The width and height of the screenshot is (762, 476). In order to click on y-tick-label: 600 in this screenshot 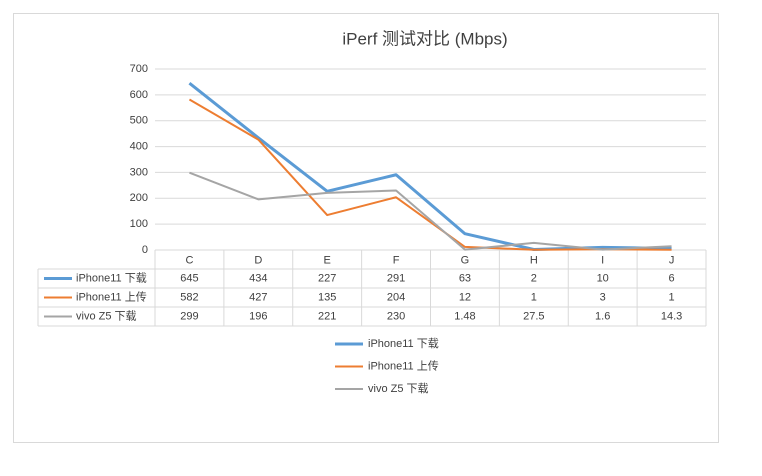, I will do `click(139, 95)`.